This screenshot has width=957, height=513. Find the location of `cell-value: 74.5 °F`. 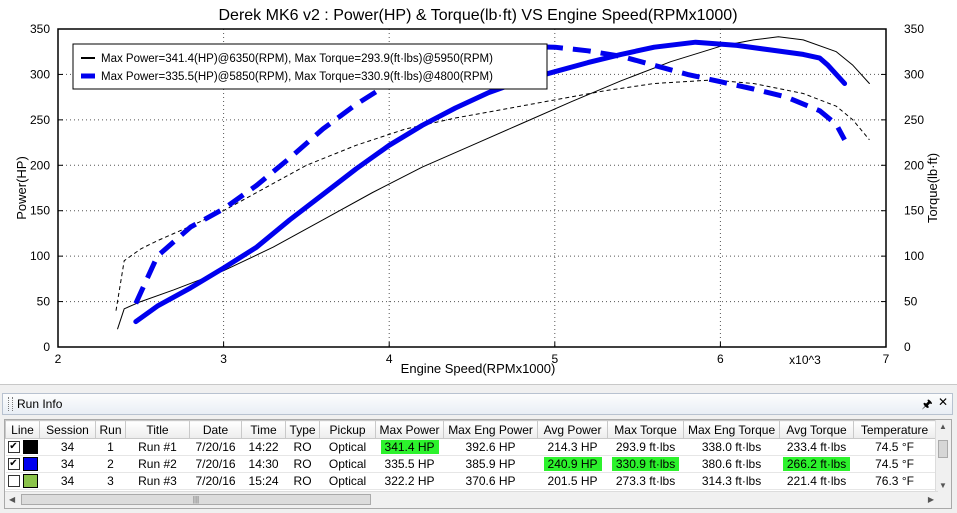

cell-value: 74.5 °F is located at coordinates (894, 447).